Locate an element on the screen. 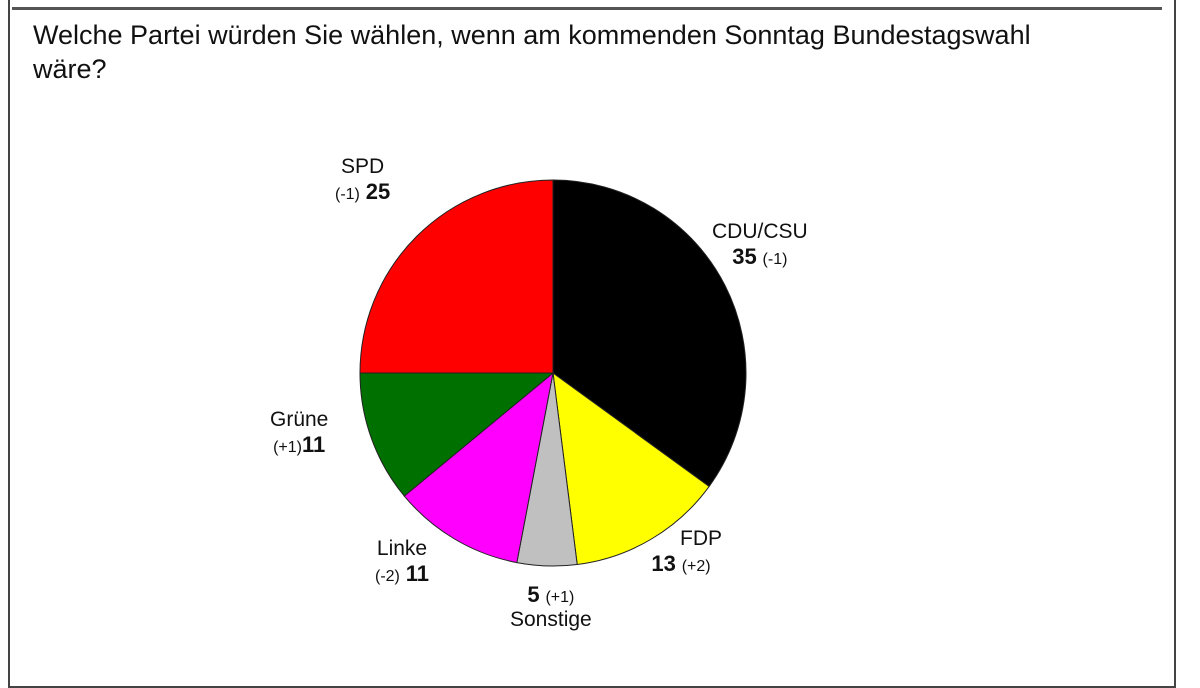 The image size is (1200, 688). pie-slice-fdp is located at coordinates (631, 468).